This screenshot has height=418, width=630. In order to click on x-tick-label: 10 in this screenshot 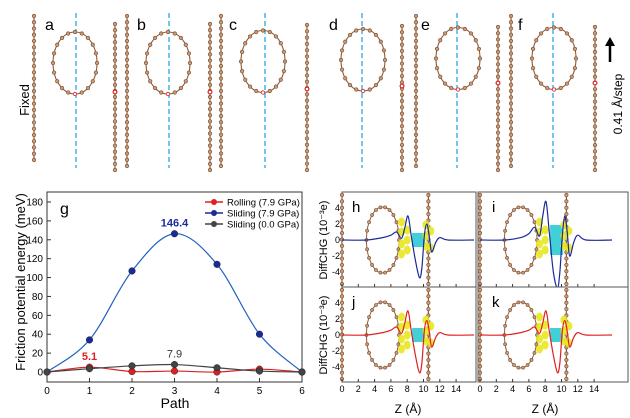, I will do `click(423, 389)`.